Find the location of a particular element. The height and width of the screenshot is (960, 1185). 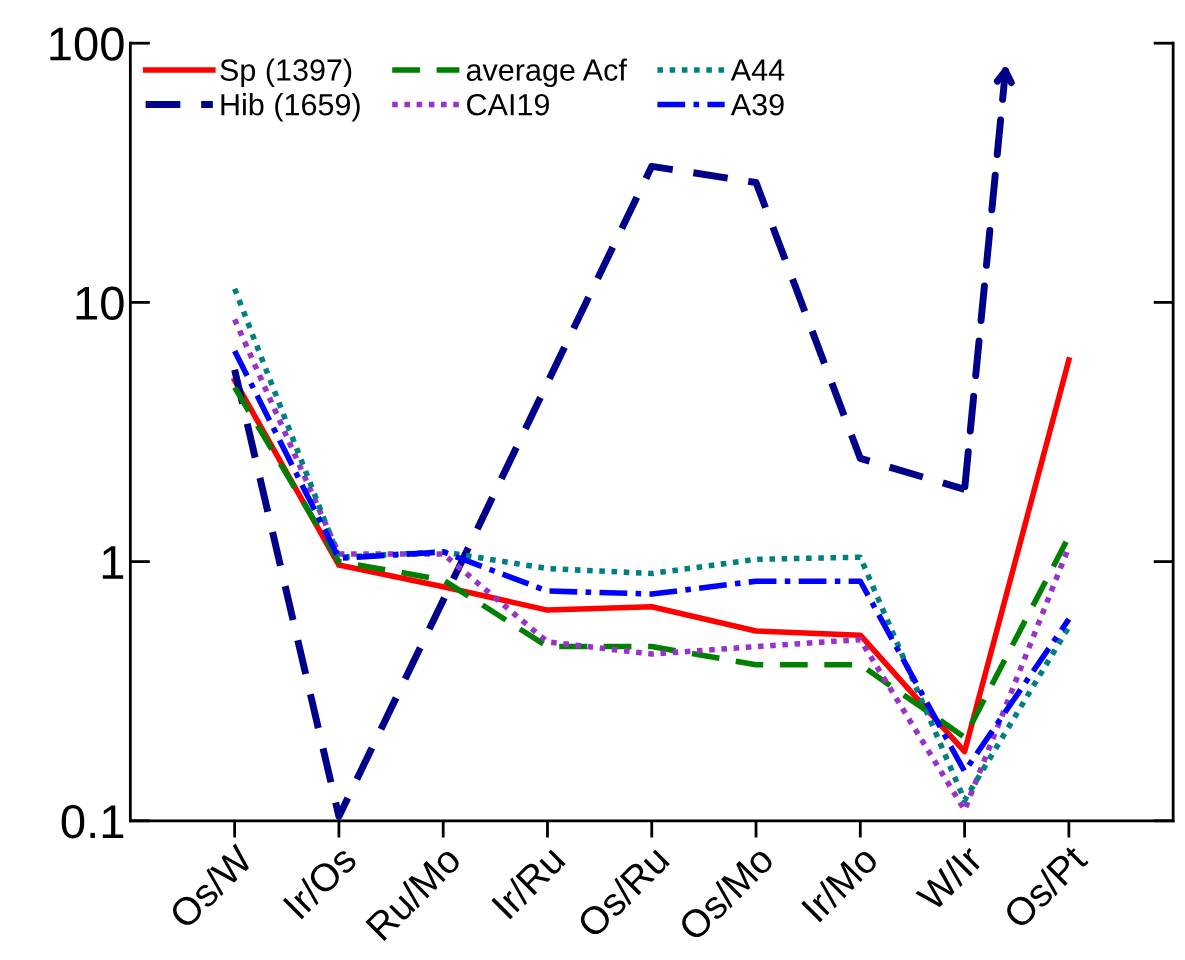

legend-label: average Acf is located at coordinates (546, 72).